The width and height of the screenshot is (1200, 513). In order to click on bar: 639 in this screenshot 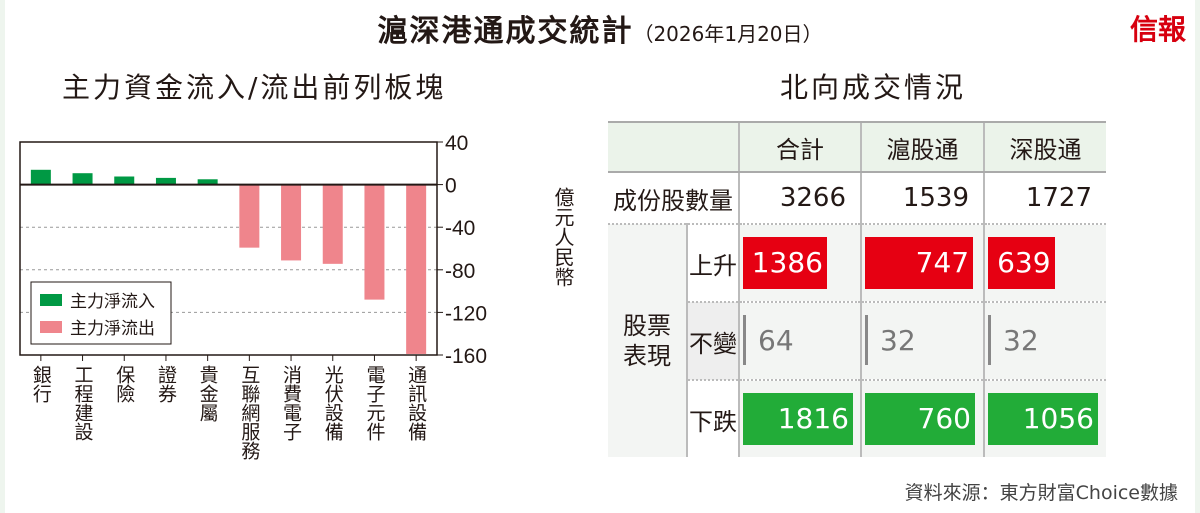, I will do `click(1021, 263)`.